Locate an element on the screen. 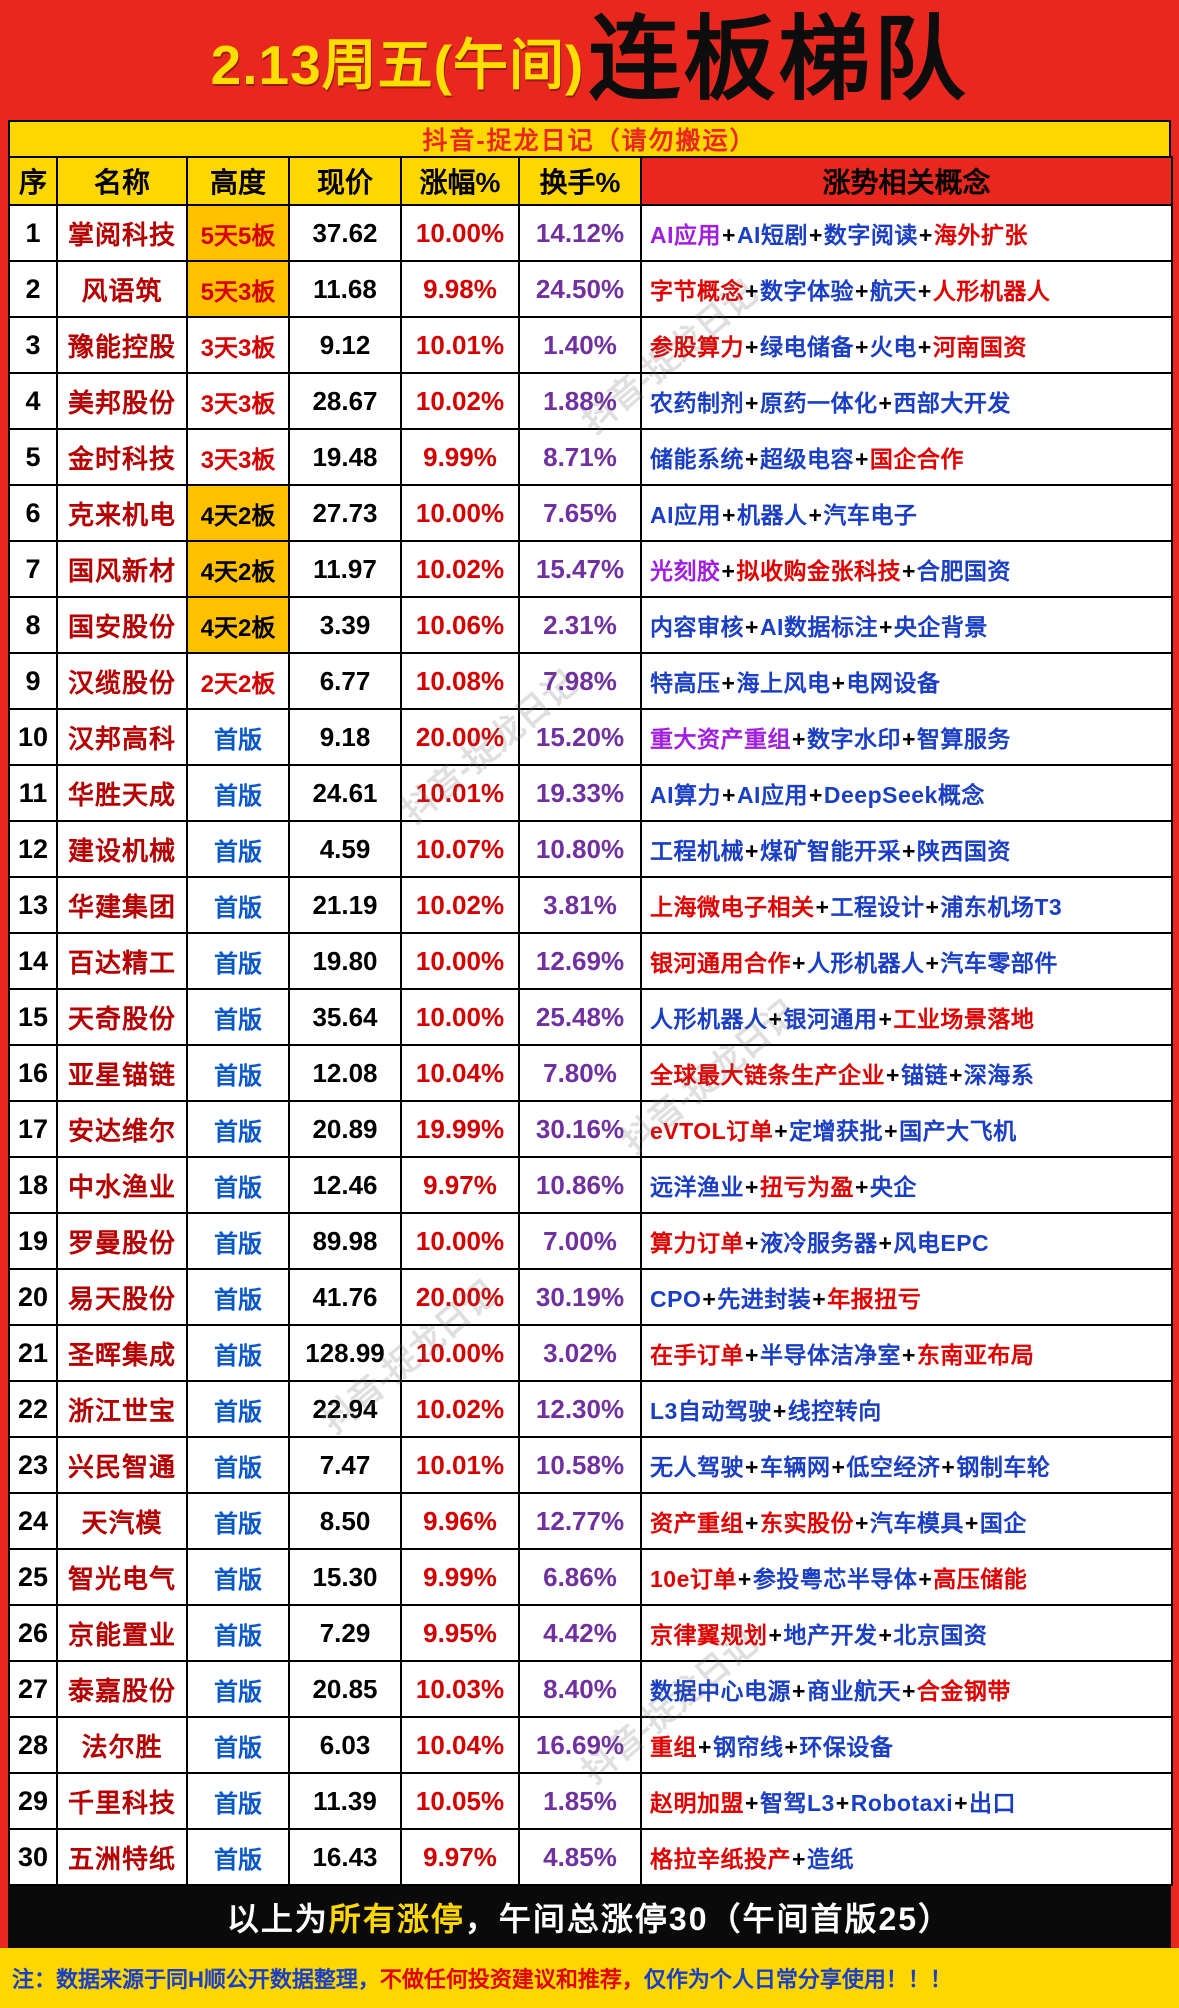 The width and height of the screenshot is (1179, 2008). concept-tag: 京律翼规划 is located at coordinates (709, 1635).